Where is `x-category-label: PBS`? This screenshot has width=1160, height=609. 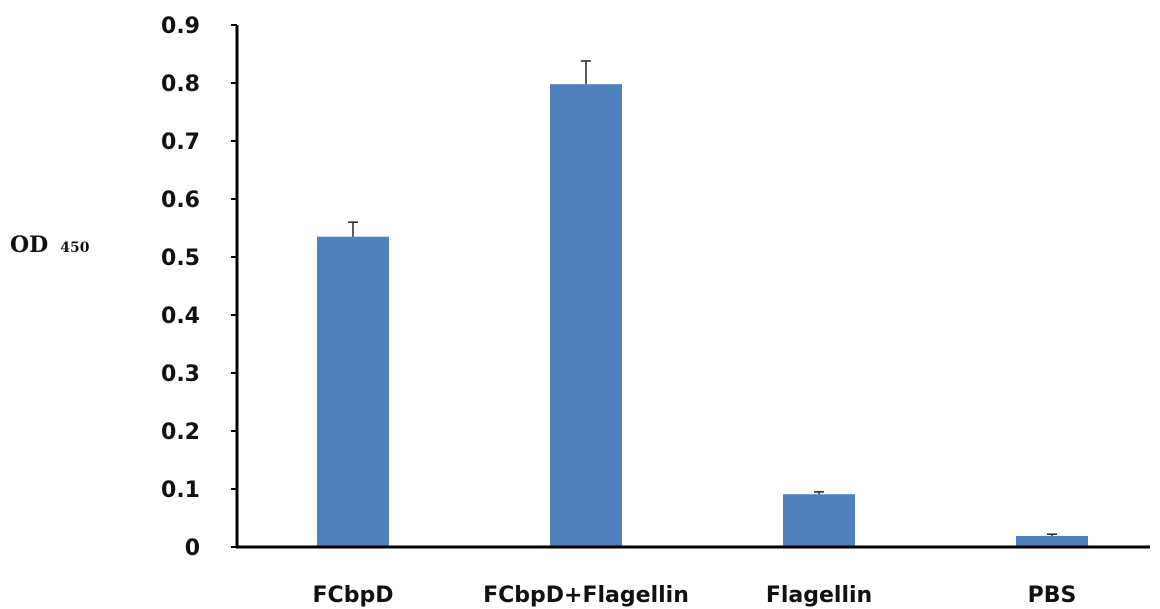 x-category-label: PBS is located at coordinates (1052, 595).